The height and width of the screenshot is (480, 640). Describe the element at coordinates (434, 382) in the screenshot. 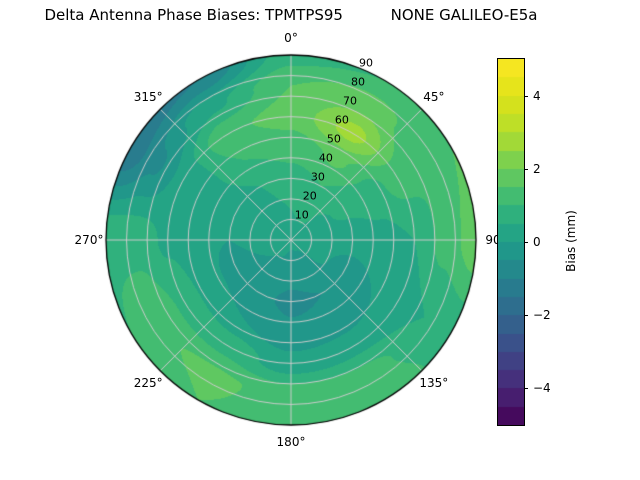

I see `azimuth-label-135: 135°` at that location.